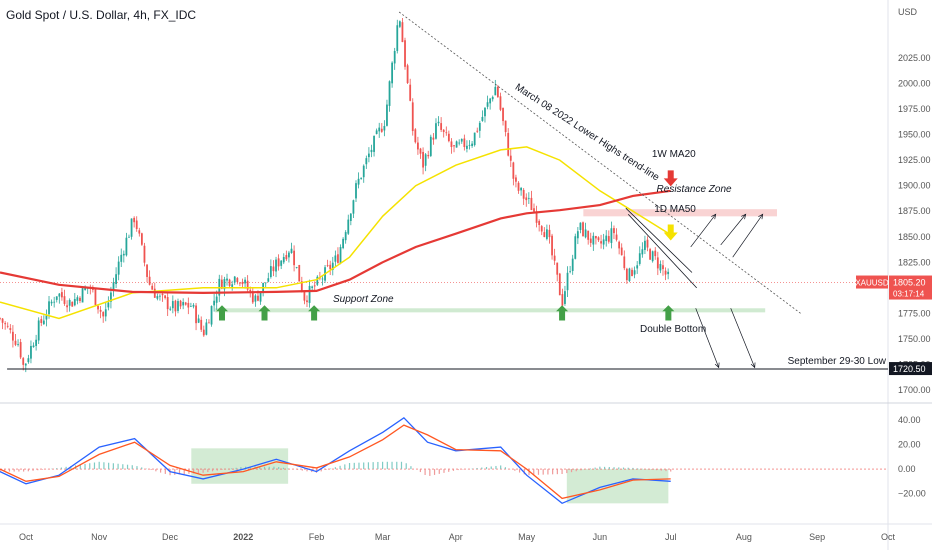 This screenshot has width=932, height=550. What do you see at coordinates (910, 287) in the screenshot?
I see `last-price-tag-bg` at bounding box center [910, 287].